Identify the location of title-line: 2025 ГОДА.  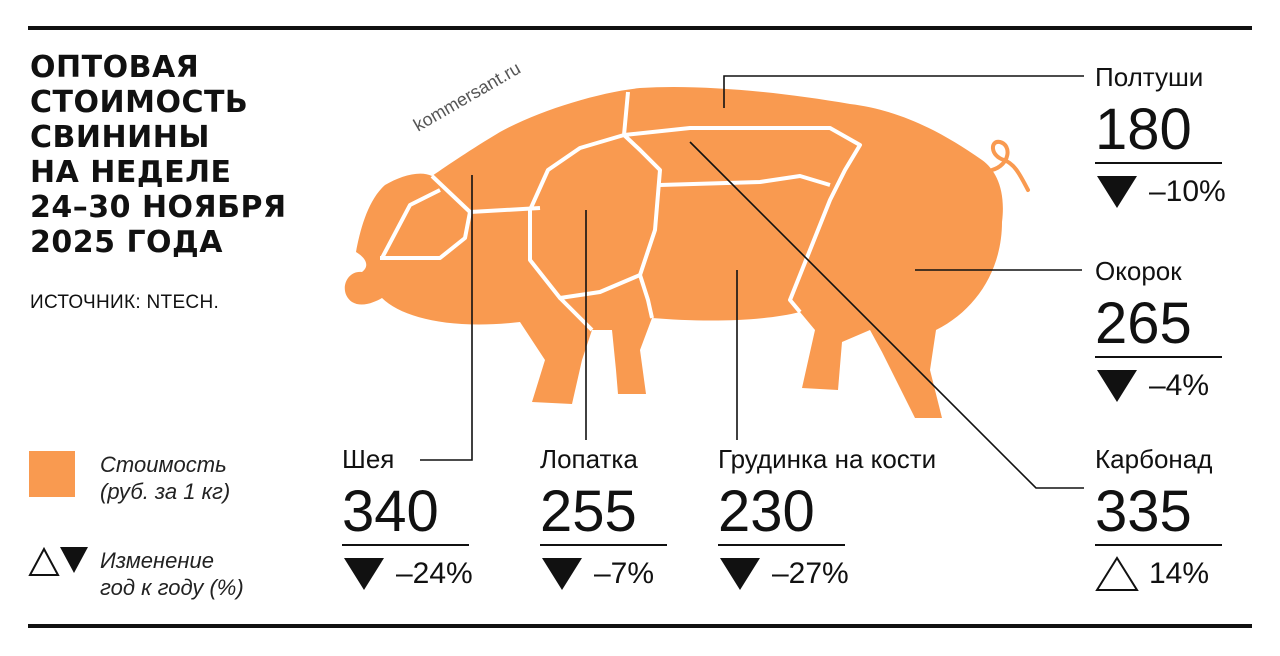
(126, 242).